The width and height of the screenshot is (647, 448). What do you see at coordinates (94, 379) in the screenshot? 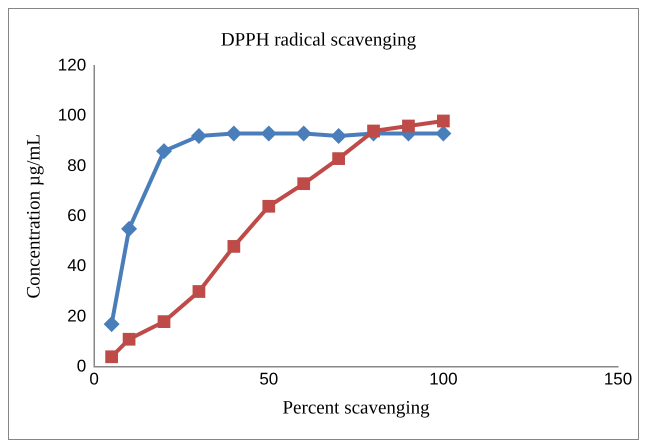
I see `x-tick-label: 0` at bounding box center [94, 379].